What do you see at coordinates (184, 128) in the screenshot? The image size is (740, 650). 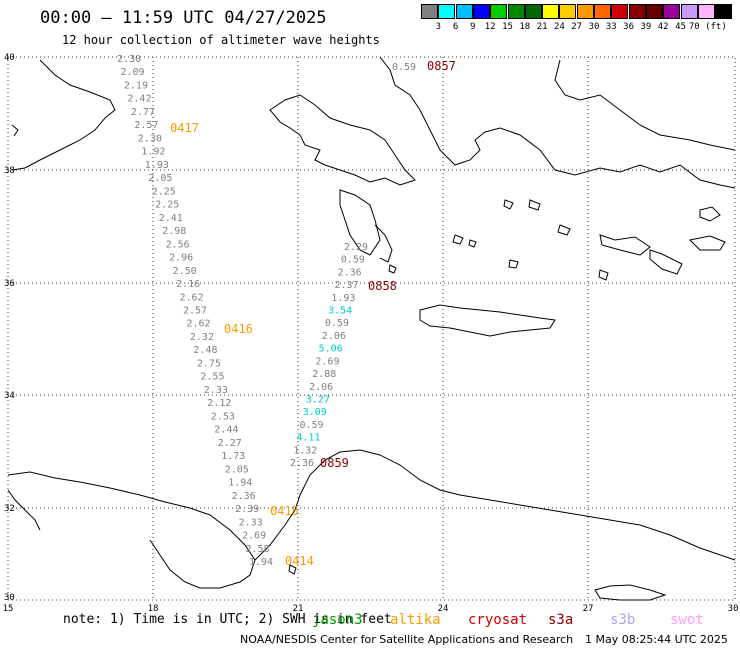 I see `pass-time-label: 0417` at bounding box center [184, 128].